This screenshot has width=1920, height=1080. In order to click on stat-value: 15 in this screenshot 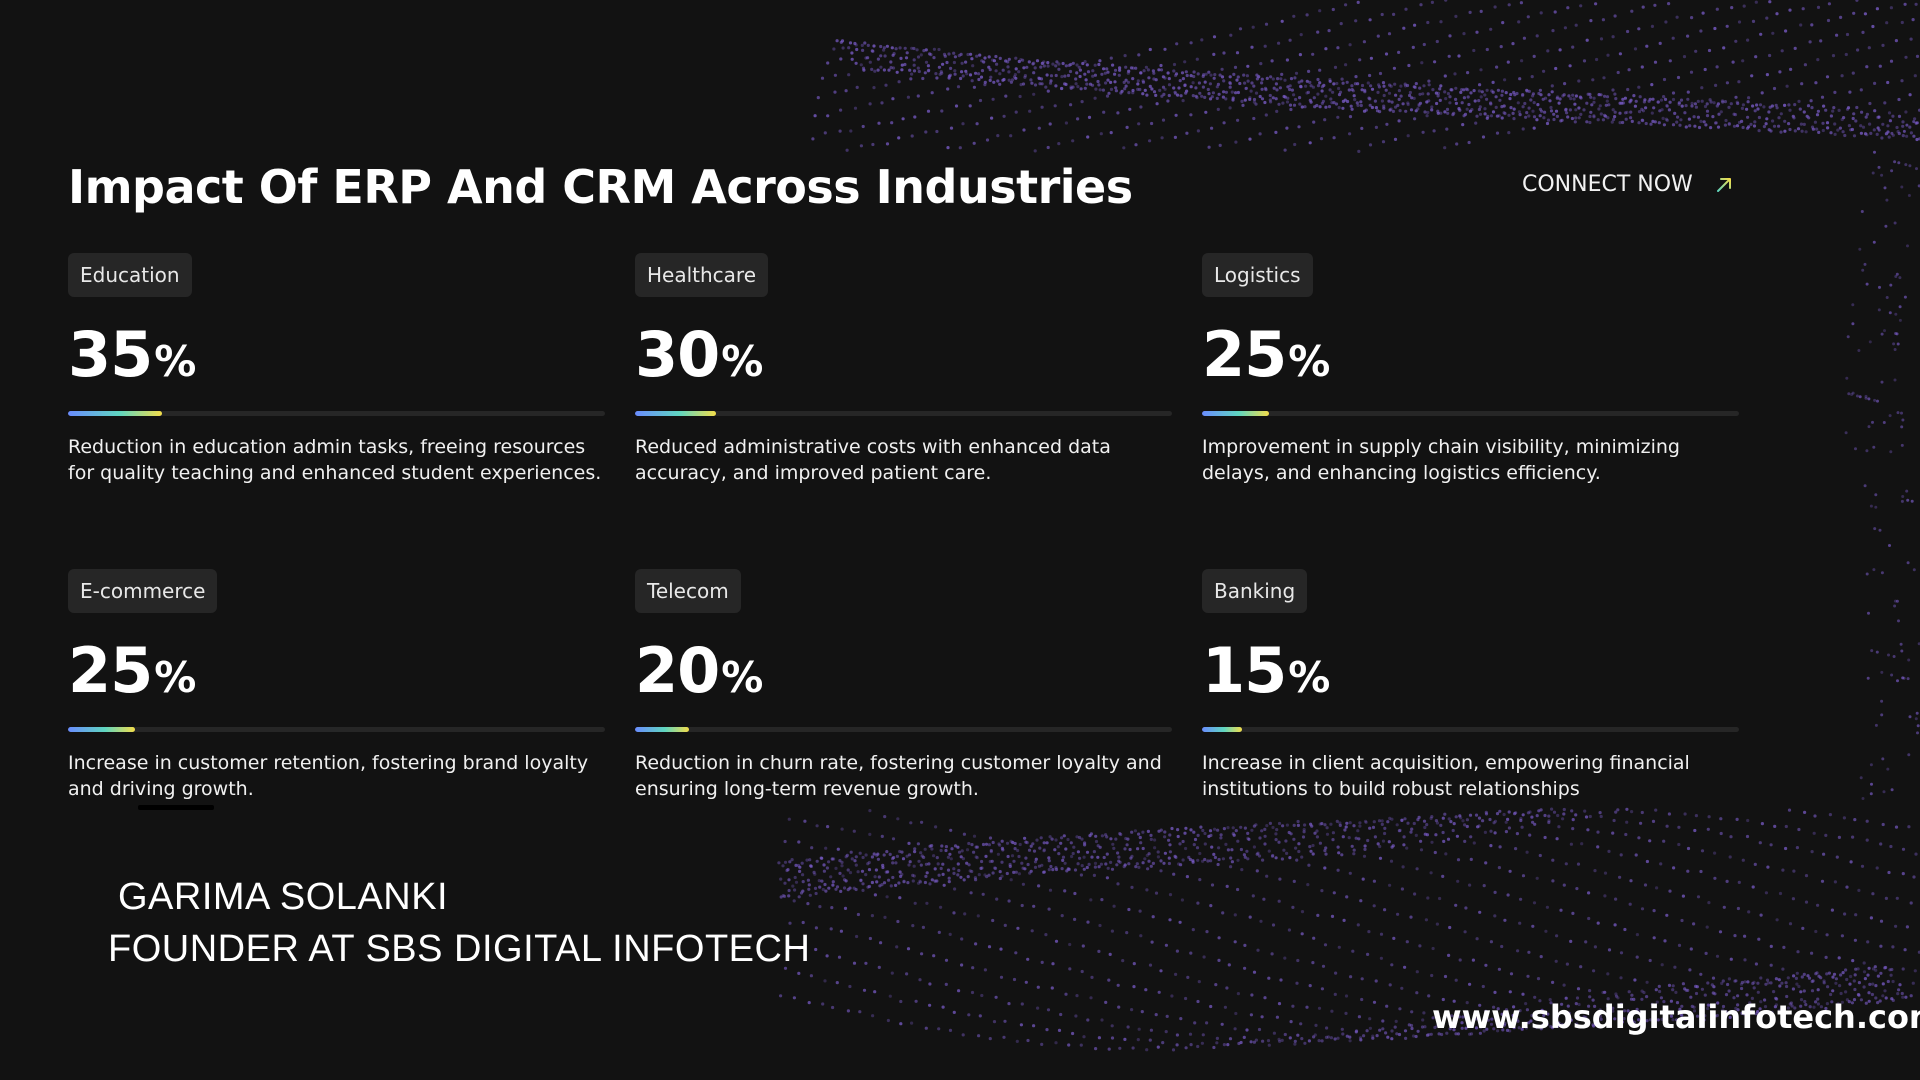, I will do `click(1244, 670)`.